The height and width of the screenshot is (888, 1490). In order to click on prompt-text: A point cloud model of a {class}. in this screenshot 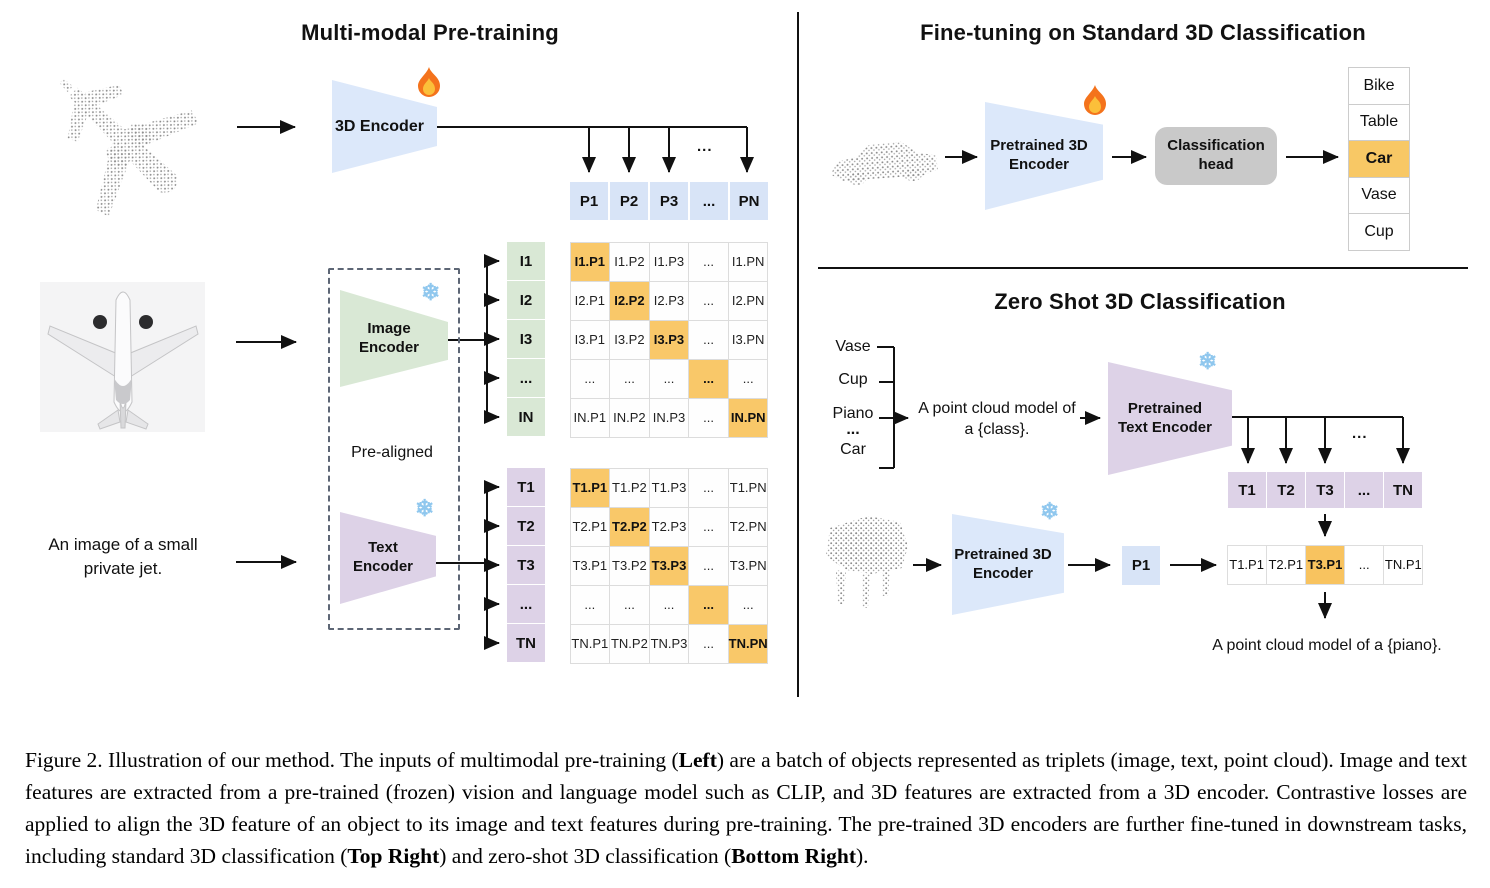, I will do `click(997, 420)`.